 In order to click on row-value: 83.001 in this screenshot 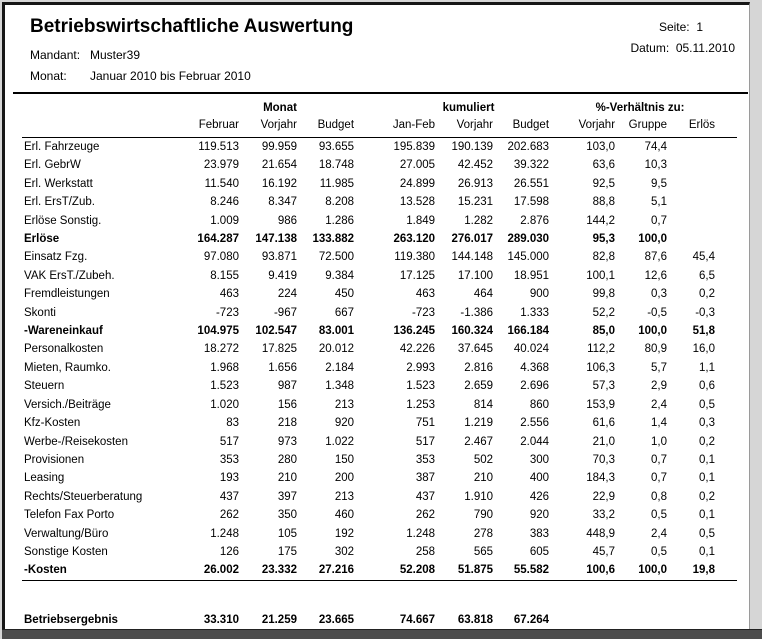, I will do `click(336, 331)`.